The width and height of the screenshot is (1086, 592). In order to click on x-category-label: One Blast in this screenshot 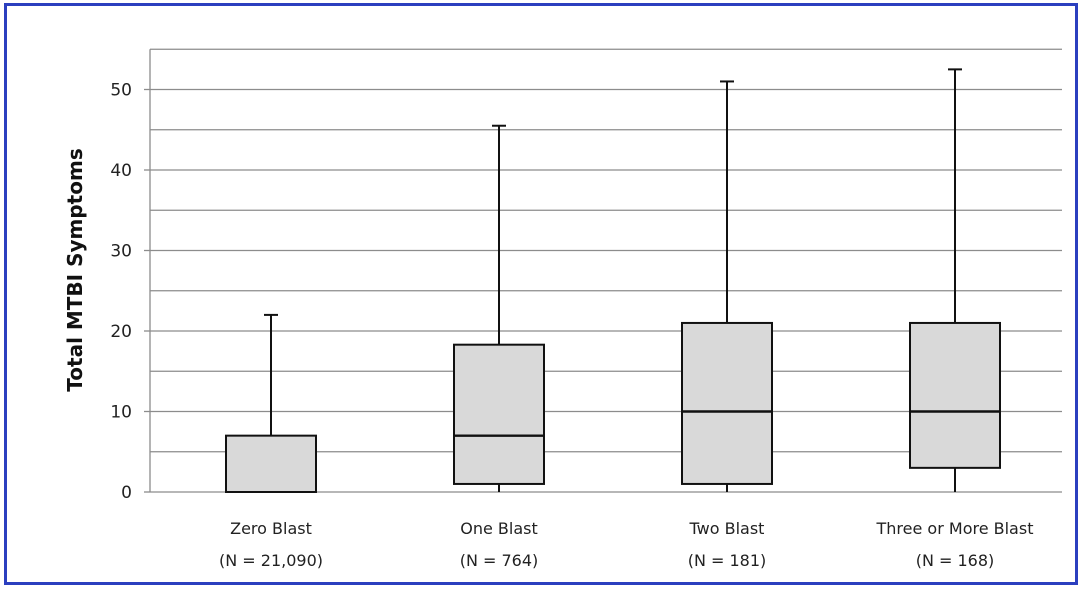, I will do `click(499, 528)`.